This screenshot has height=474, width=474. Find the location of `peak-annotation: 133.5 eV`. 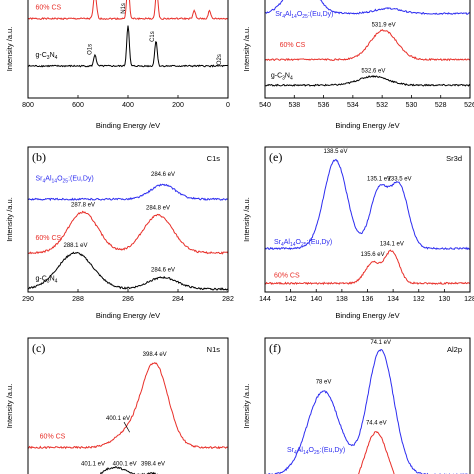

peak-annotation: 133.5 eV is located at coordinates (400, 179).